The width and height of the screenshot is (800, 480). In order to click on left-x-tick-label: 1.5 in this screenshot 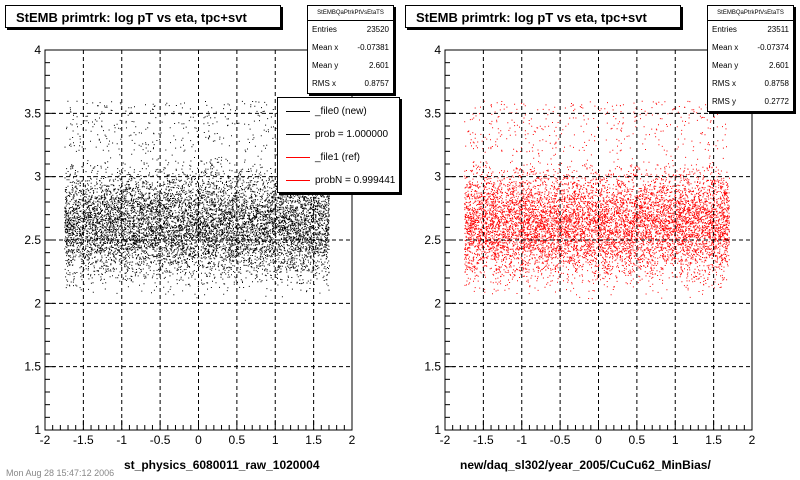, I will do `click(313, 440)`.